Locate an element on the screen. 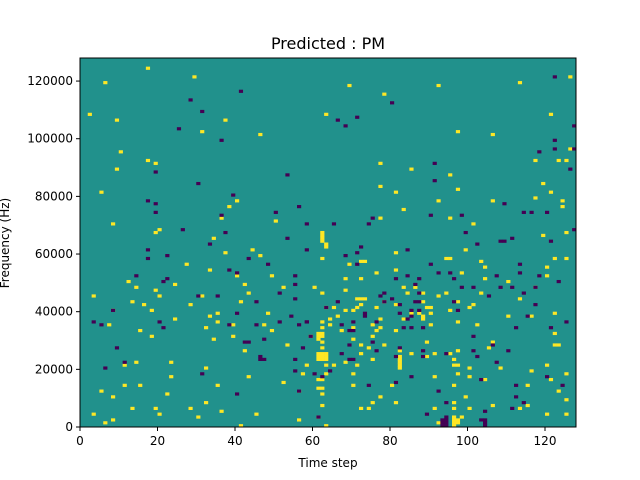 This screenshot has width=640, height=480. y-tick-label: 40000 is located at coordinates (54, 312).